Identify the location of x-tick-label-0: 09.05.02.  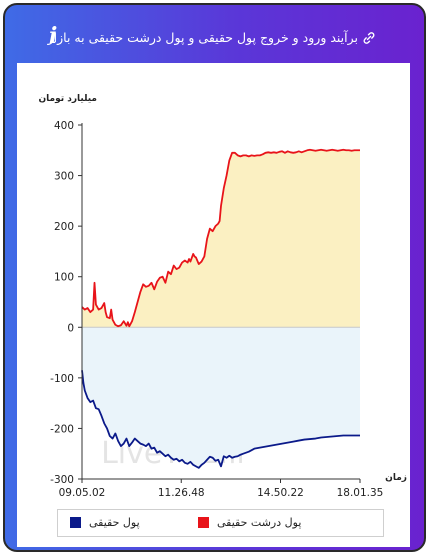
(82, 493).